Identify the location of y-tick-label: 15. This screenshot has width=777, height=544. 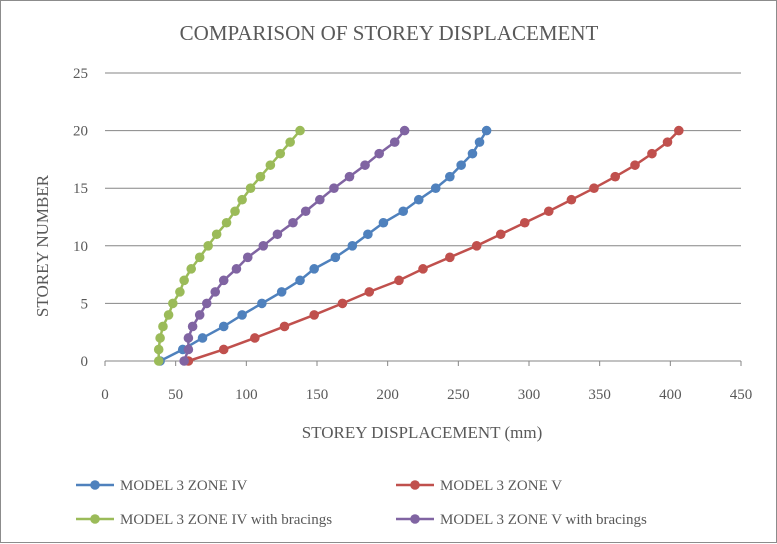
(80, 189).